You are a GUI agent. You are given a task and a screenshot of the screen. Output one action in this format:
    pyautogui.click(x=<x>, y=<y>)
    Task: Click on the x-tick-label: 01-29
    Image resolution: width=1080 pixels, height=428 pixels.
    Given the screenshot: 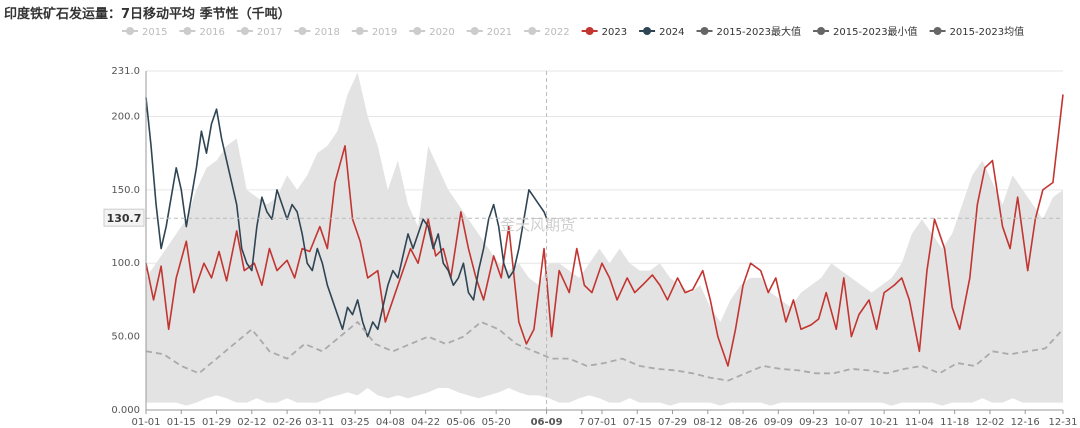 What is the action you would take?
    pyautogui.click(x=216, y=422)
    